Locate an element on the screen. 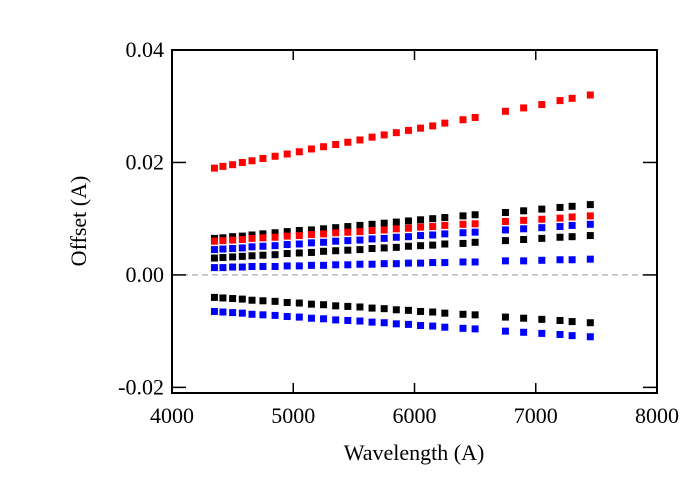  y-tick-label: 0.00 is located at coordinates (145, 274).